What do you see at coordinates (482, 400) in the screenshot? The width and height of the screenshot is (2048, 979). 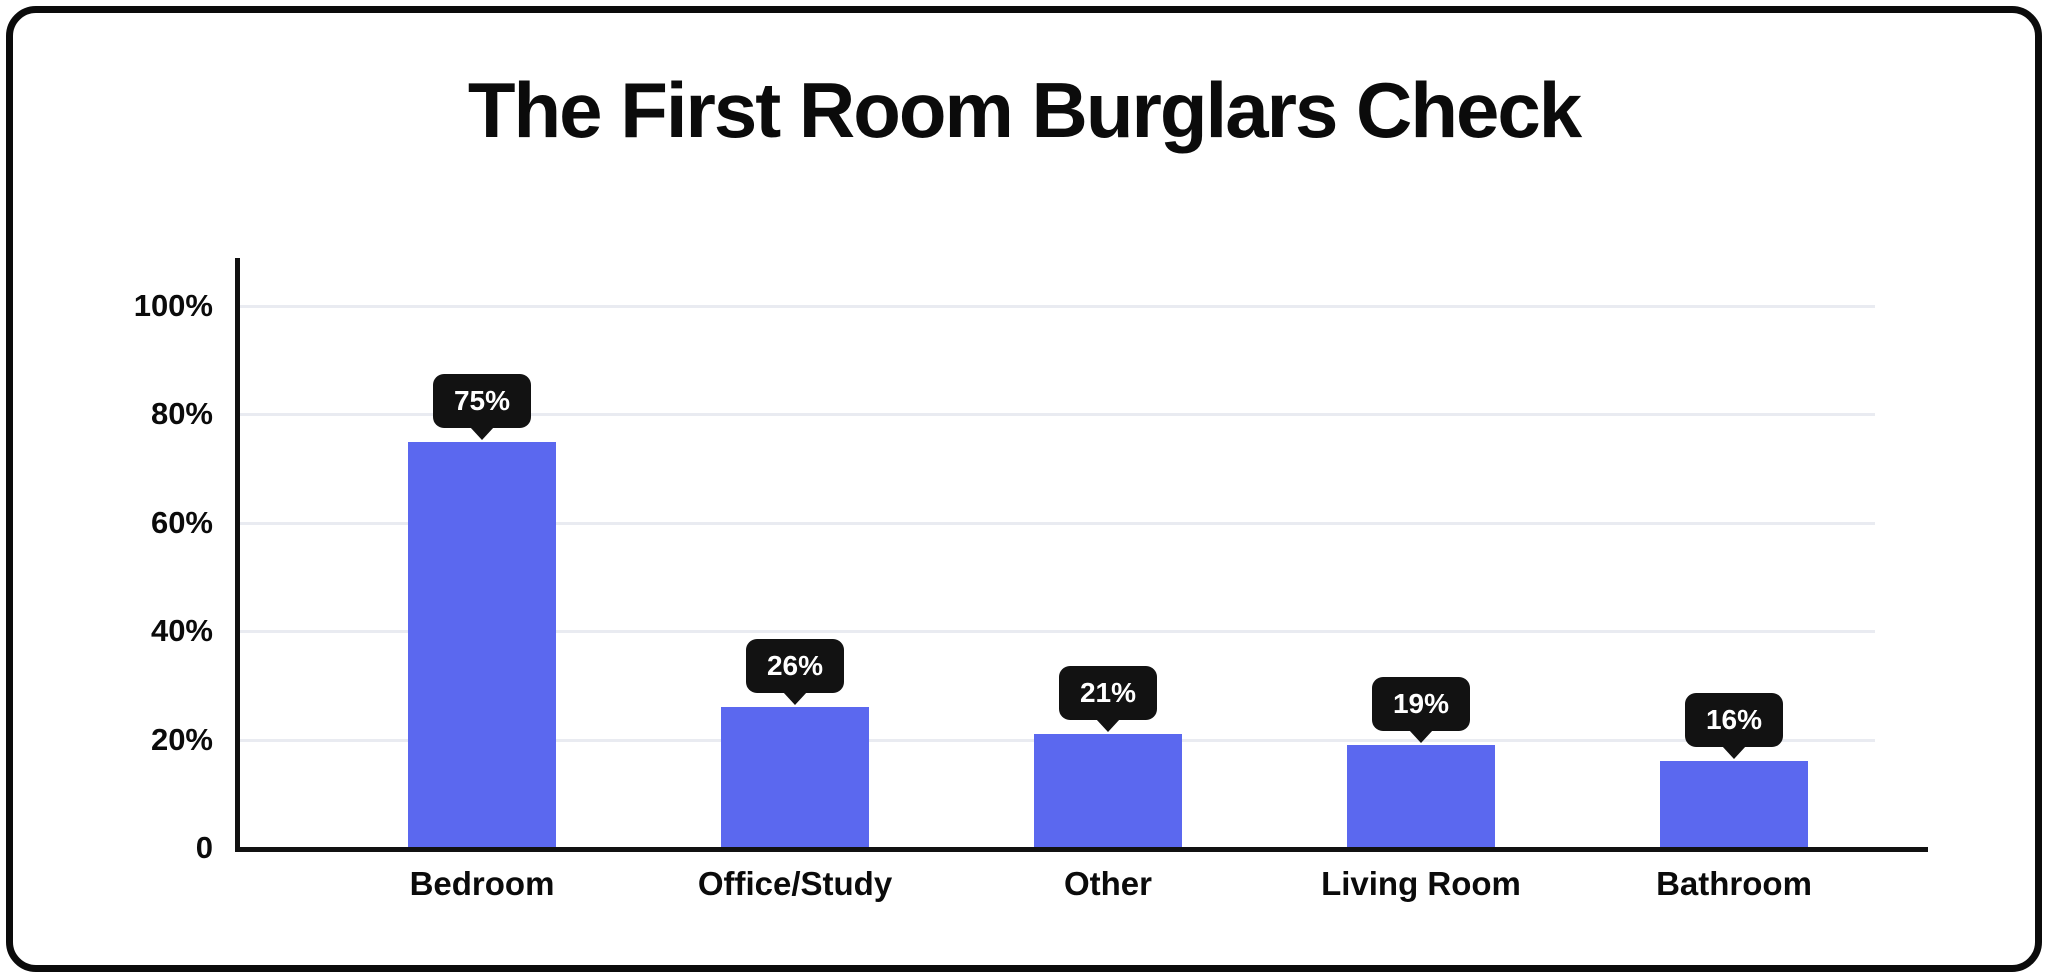 I see `value-callout-bedroom: 75%` at bounding box center [482, 400].